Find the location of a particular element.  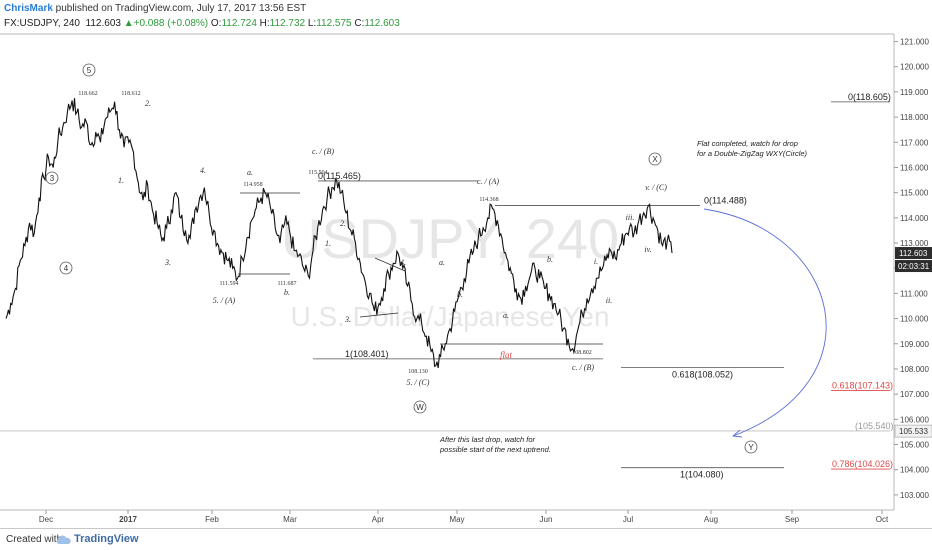

time-tick-label: Oct is located at coordinates (882, 519).